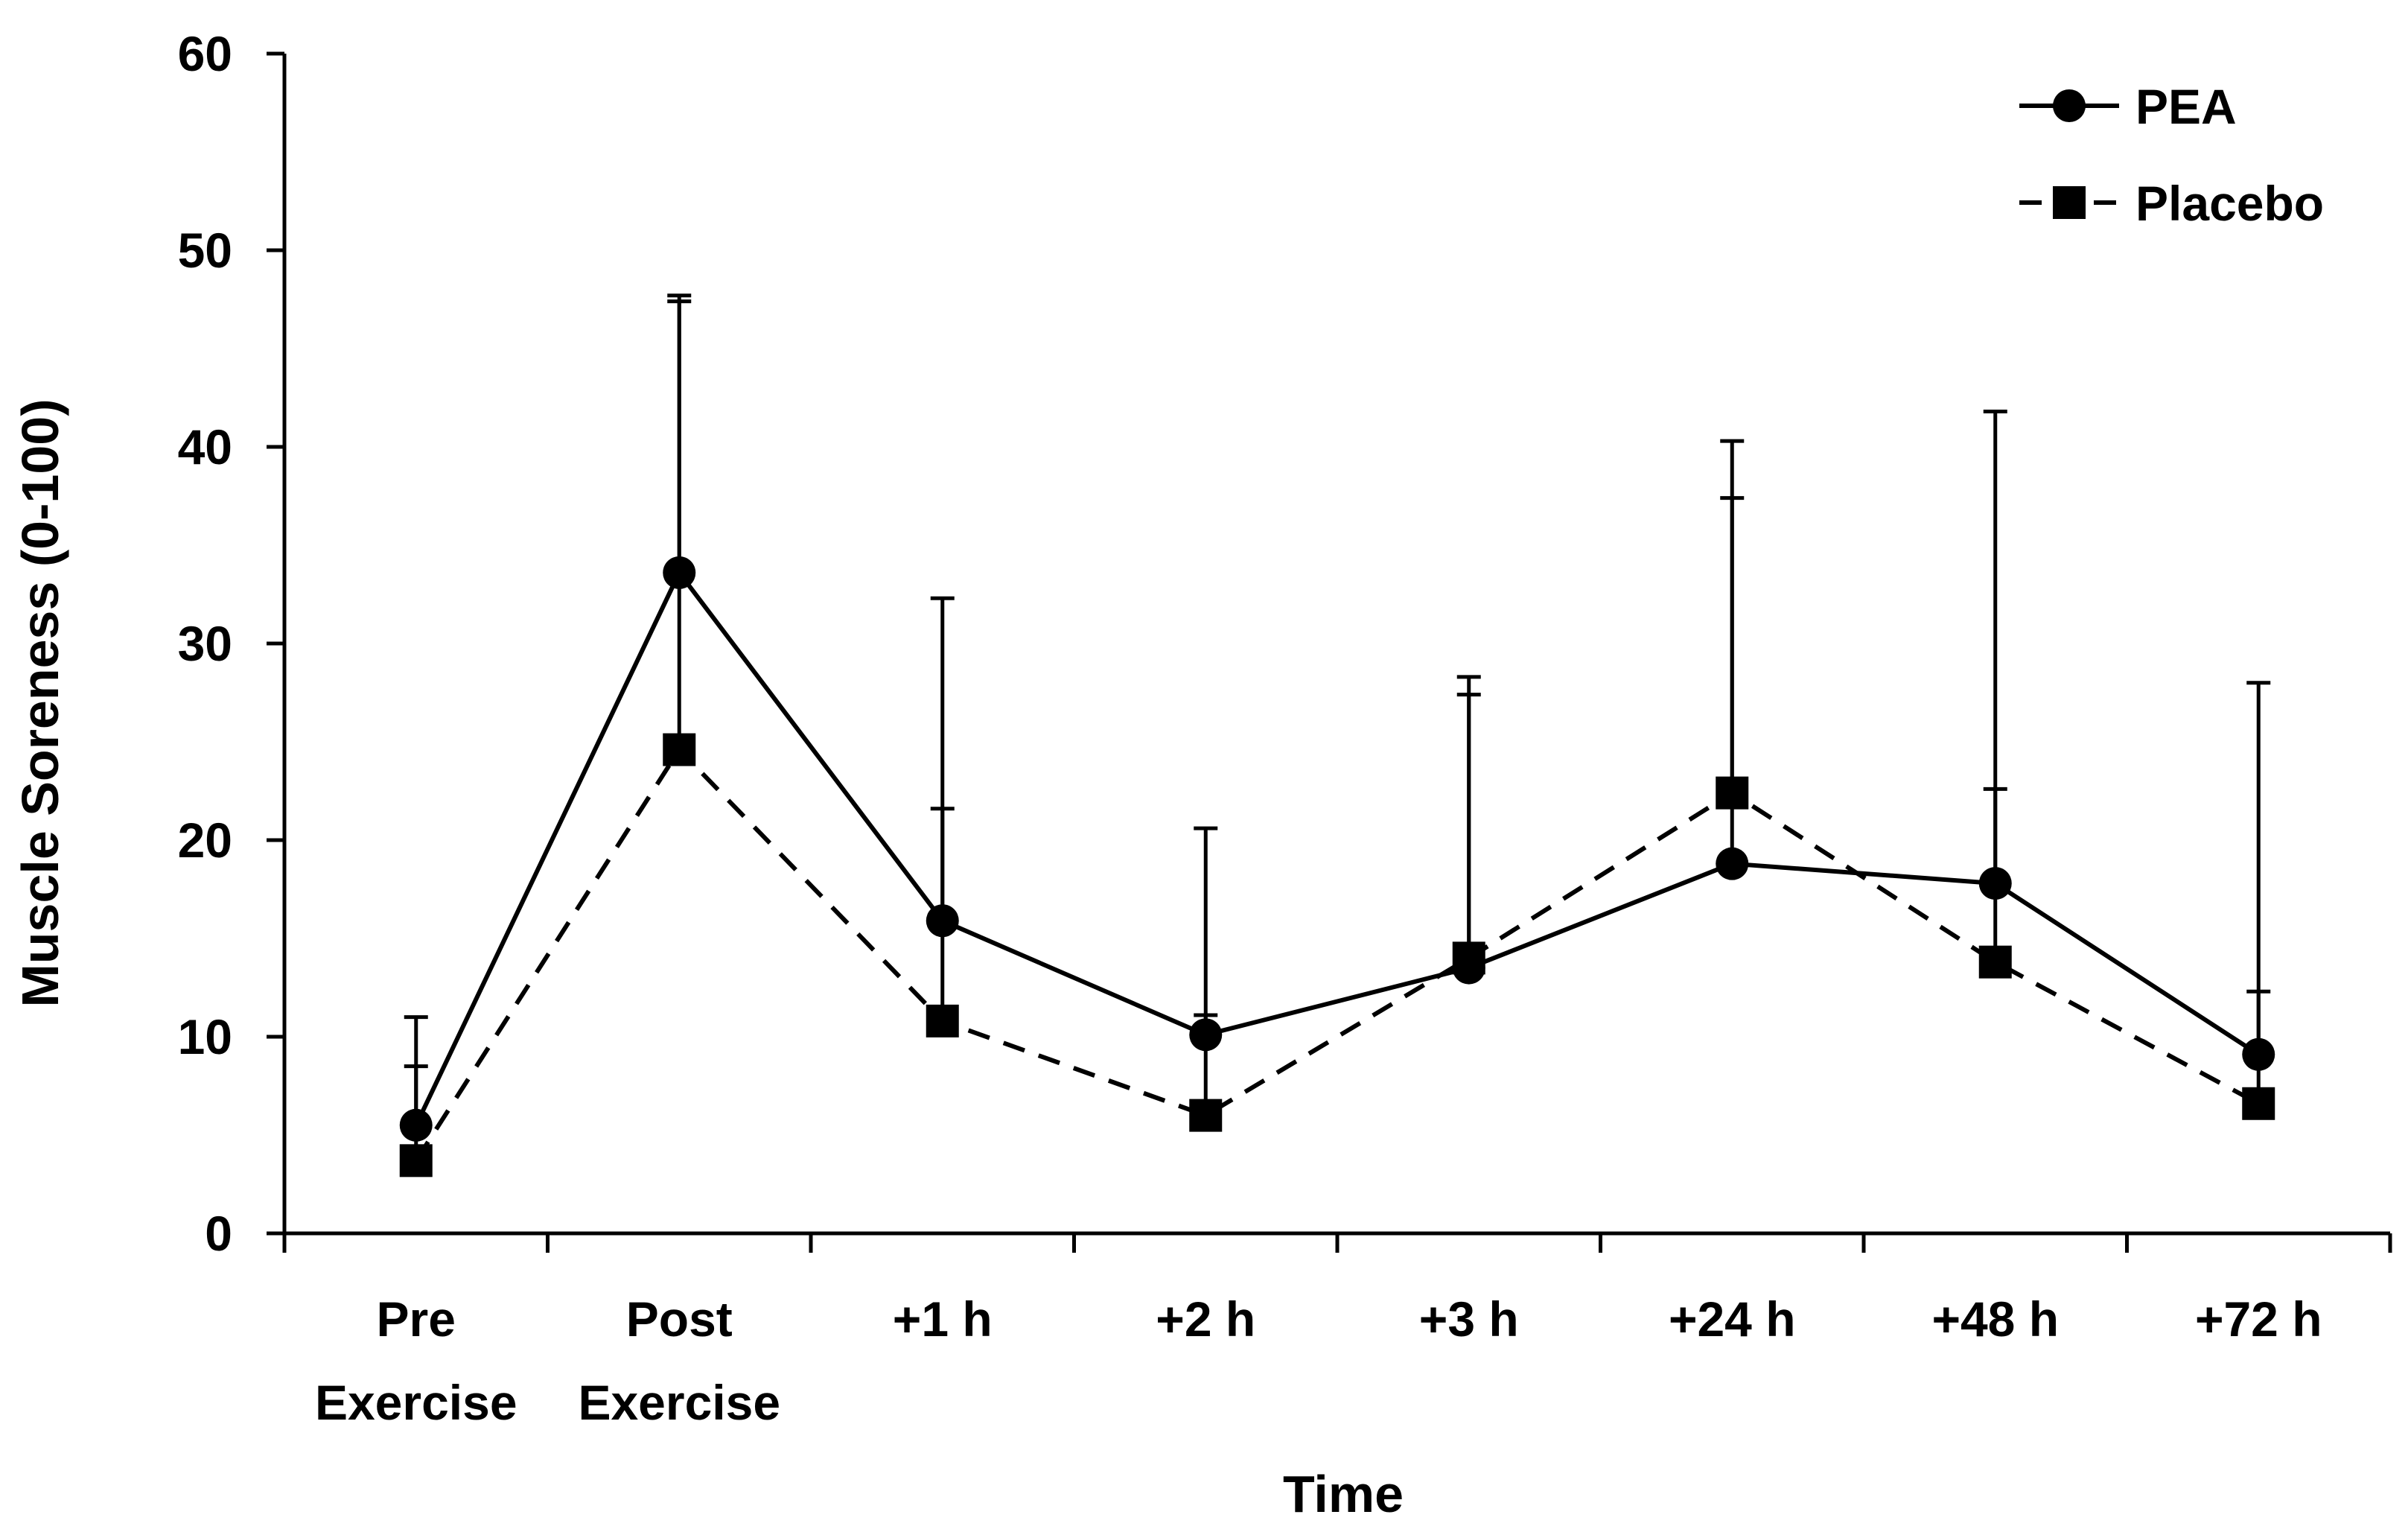 The image size is (2408, 1535). I want to click on x-tick-label-2: +1 h, so click(943, 1319).